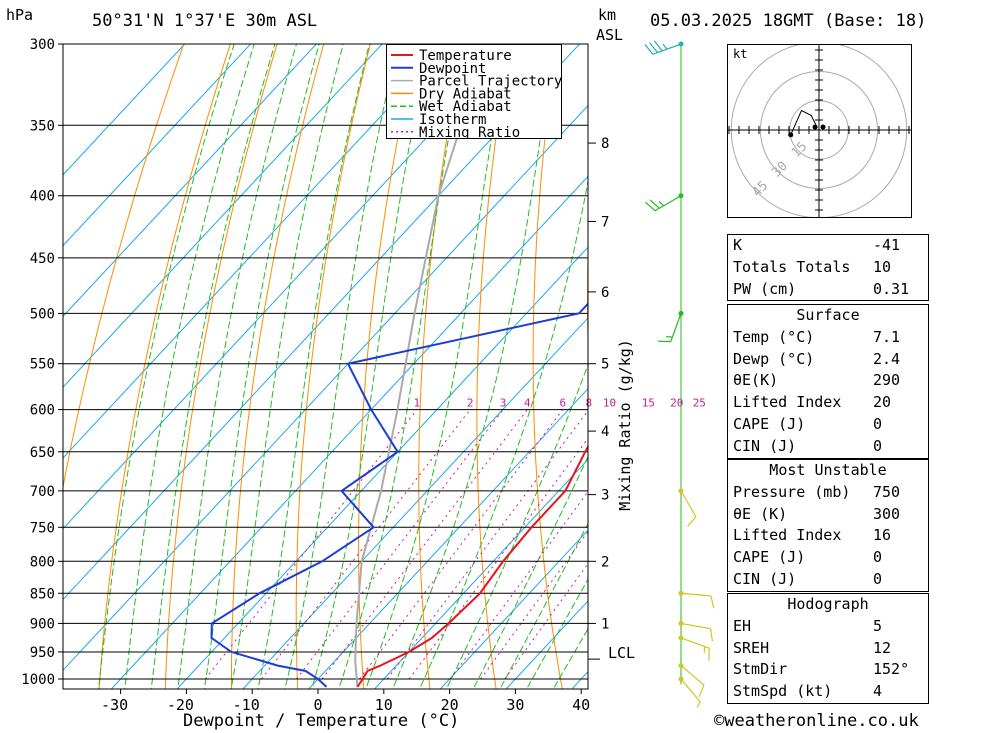 This screenshot has height=733, width=1000. What do you see at coordinates (828, 268) in the screenshot?
I see `indices-table: K -41 Totals Totals 10 PW (cm) 0.31` at bounding box center [828, 268].